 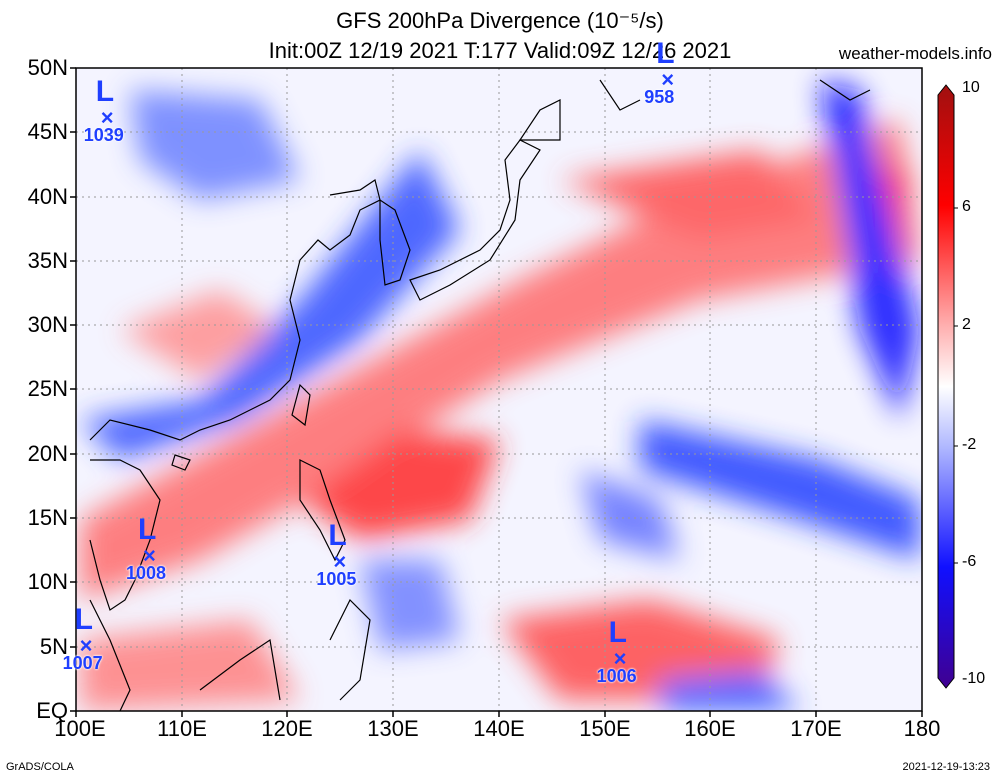 What do you see at coordinates (915, 53) in the screenshot?
I see `site-credit: weather-models.info` at bounding box center [915, 53].